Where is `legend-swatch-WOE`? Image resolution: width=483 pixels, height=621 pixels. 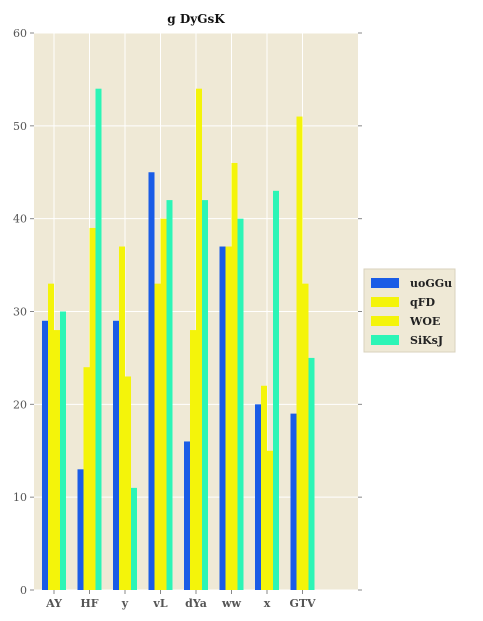 legend-swatch-WOE is located at coordinates (385, 321).